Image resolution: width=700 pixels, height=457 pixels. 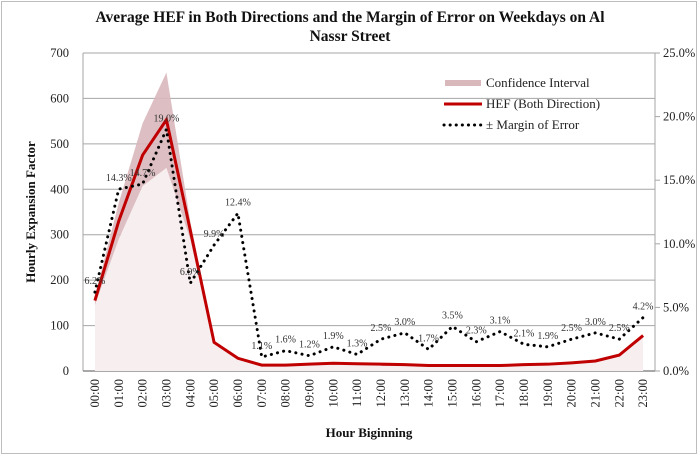 What do you see at coordinates (679, 53) in the screenshot?
I see `y2-tick-label: 25.0%` at bounding box center [679, 53].